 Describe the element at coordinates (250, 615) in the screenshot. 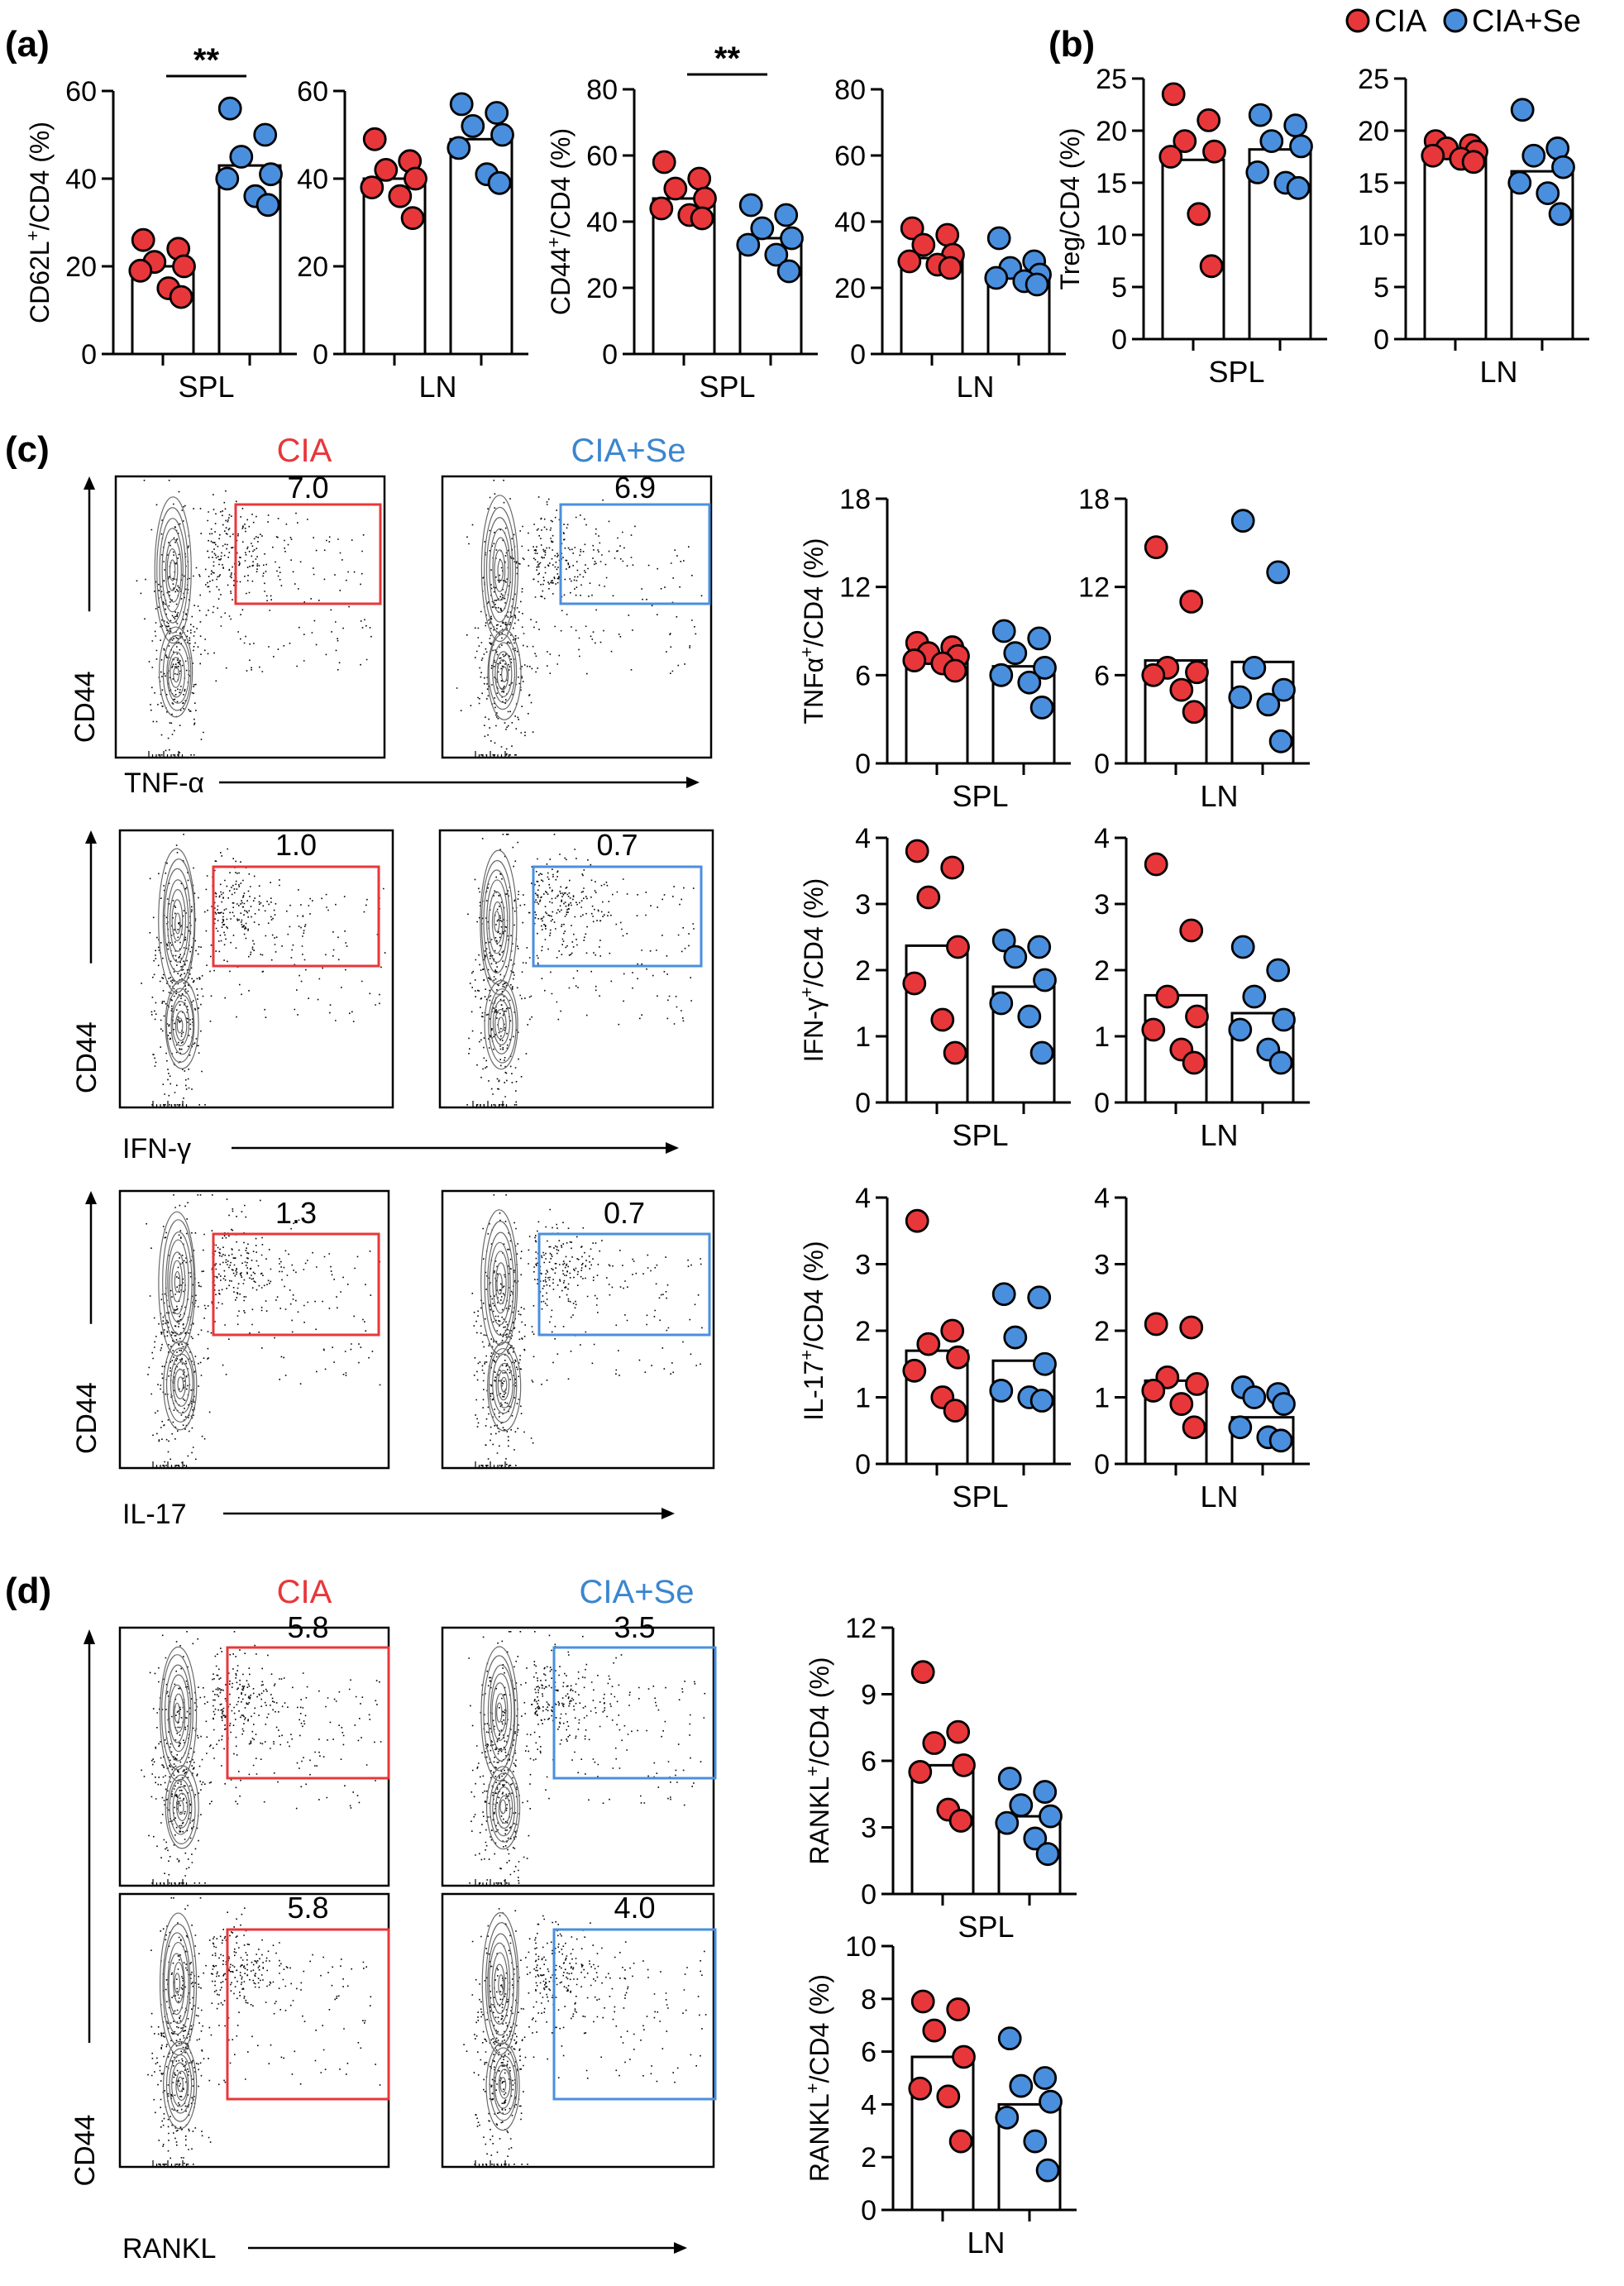

I see `flow-plot-tnf-cia: 7.0` at that location.